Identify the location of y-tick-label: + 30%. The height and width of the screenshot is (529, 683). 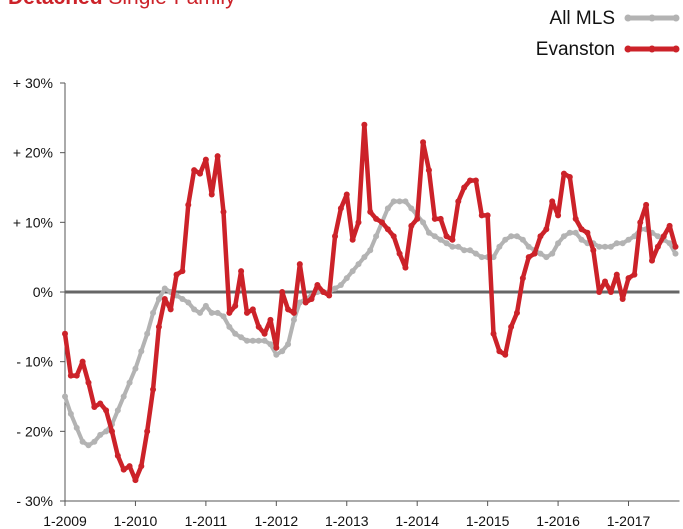
(33, 83).